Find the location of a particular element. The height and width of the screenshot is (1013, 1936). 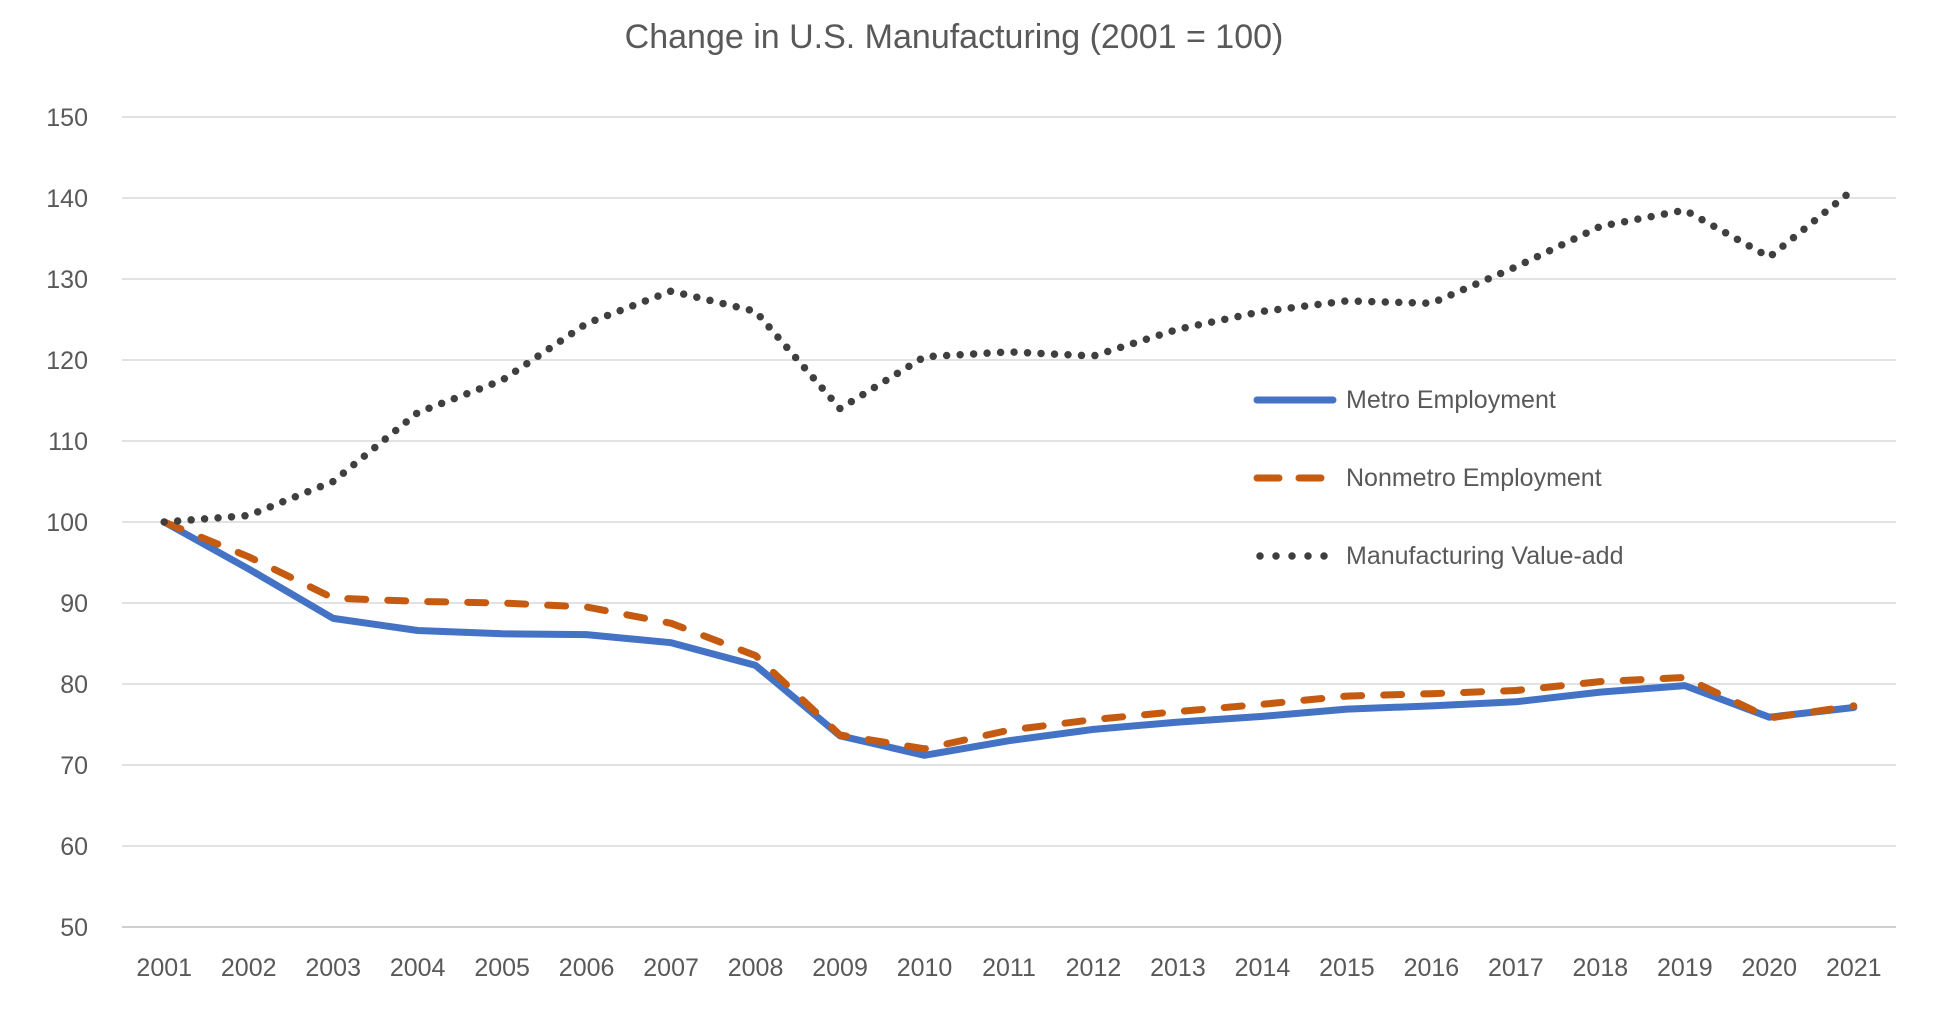

y-tick-label: 120 is located at coordinates (67, 361).